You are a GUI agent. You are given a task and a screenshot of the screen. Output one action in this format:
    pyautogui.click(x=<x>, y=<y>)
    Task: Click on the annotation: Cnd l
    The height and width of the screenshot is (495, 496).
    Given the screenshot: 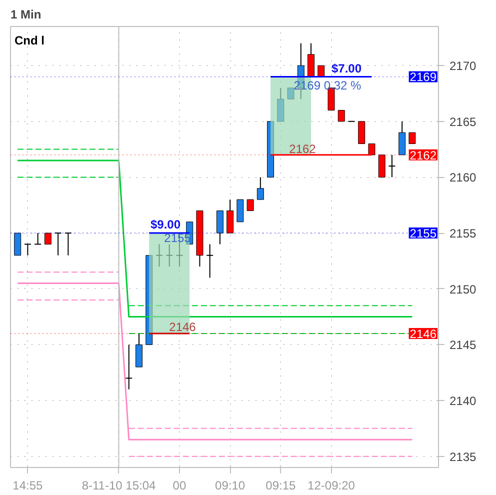 What is the action you would take?
    pyautogui.click(x=29, y=41)
    